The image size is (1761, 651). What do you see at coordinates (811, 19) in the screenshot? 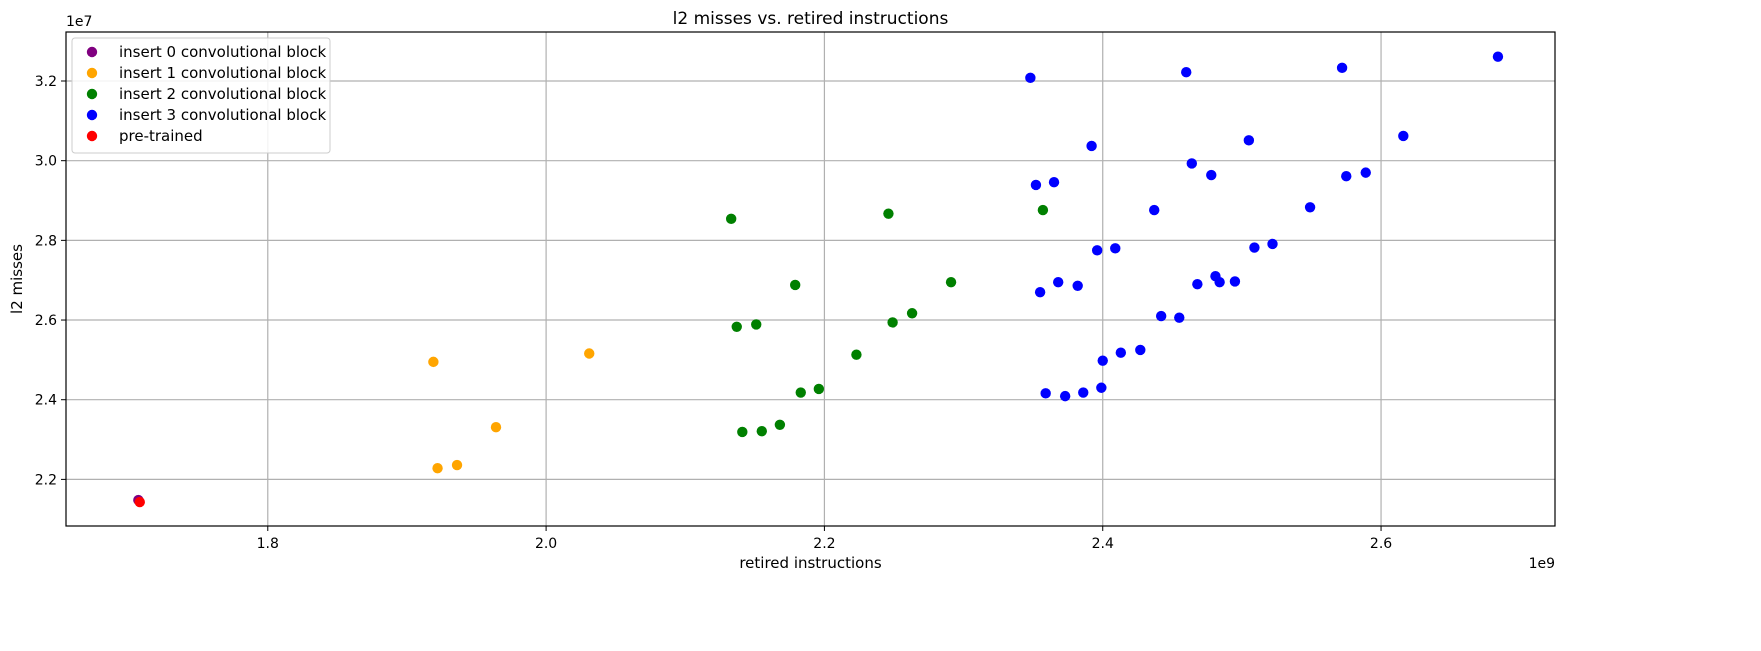
I see `chart-title: l2 misses vs. retired instructions` at bounding box center [811, 19].